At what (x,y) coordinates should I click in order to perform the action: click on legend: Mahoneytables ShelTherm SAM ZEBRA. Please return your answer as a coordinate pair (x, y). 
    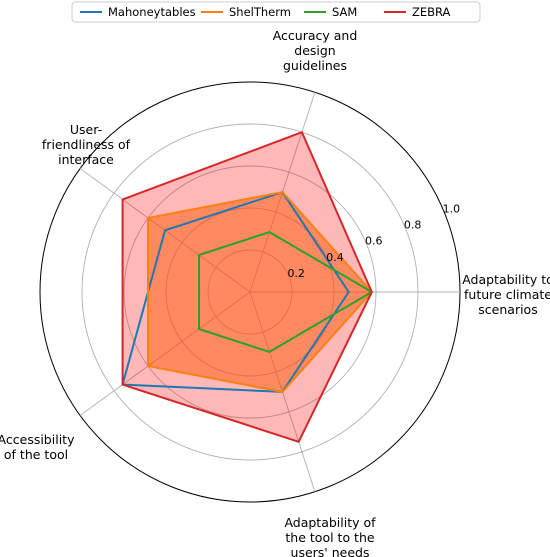
    Looking at the image, I should click on (276, 12).